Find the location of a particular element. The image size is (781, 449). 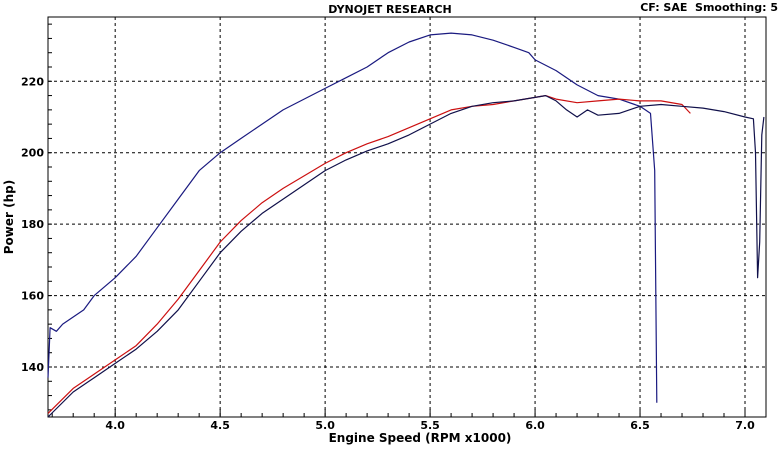

chart-title: DYNOJET RESEARCH is located at coordinates (389, 9).